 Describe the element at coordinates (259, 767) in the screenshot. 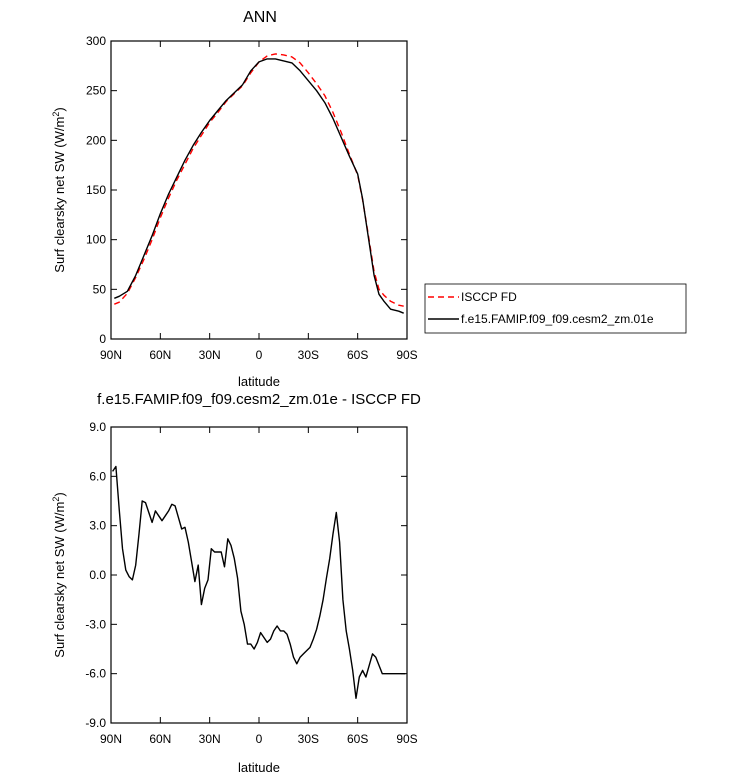

I see `bottom-x-axis-label: latitude` at that location.